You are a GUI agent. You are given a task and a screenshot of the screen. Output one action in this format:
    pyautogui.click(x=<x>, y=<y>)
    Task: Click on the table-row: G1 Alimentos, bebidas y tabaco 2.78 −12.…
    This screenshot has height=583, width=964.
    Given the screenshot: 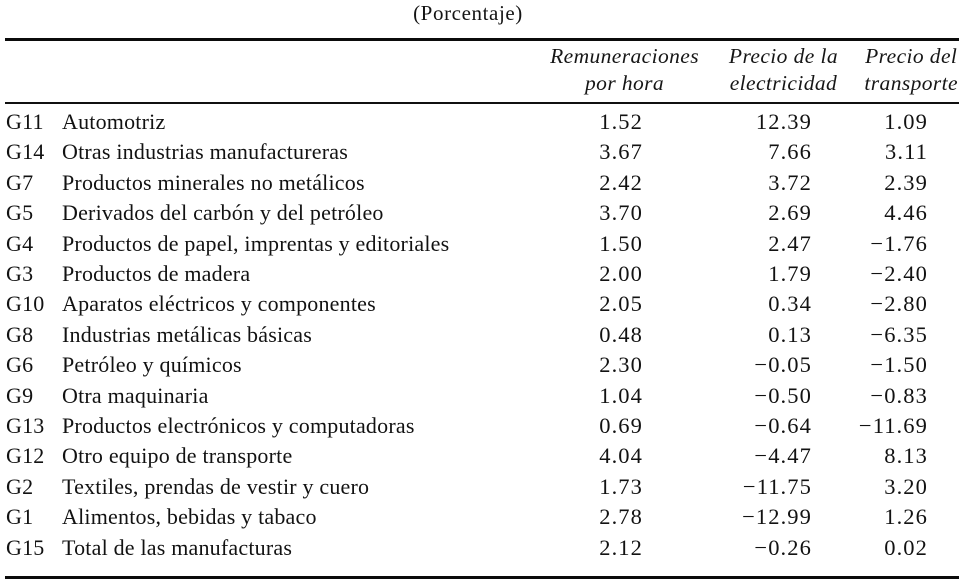 What is the action you would take?
    pyautogui.click(x=482, y=517)
    